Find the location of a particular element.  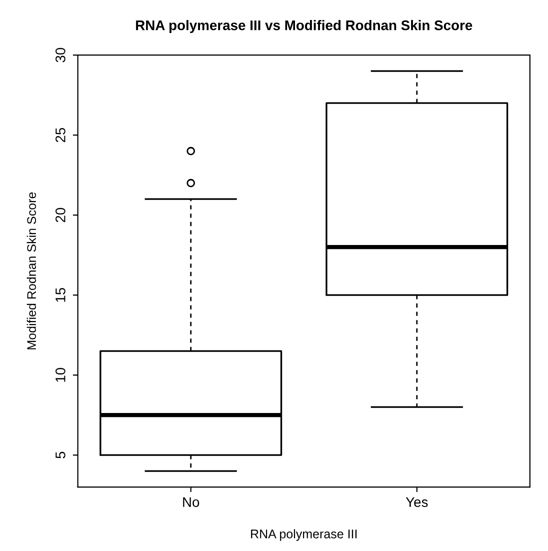

y-axis-title: Modified Rodnan Skin Score is located at coordinates (31, 271).